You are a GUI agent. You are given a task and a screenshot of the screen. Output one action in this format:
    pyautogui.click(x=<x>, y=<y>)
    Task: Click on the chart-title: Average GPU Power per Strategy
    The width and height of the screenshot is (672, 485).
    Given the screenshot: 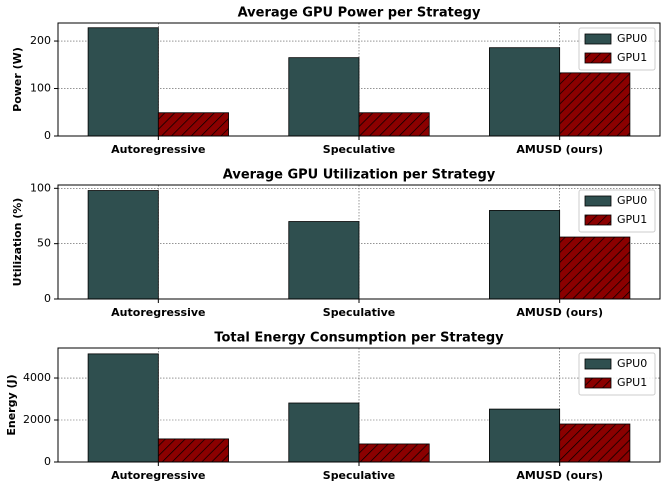 What is the action you would take?
    pyautogui.click(x=359, y=13)
    